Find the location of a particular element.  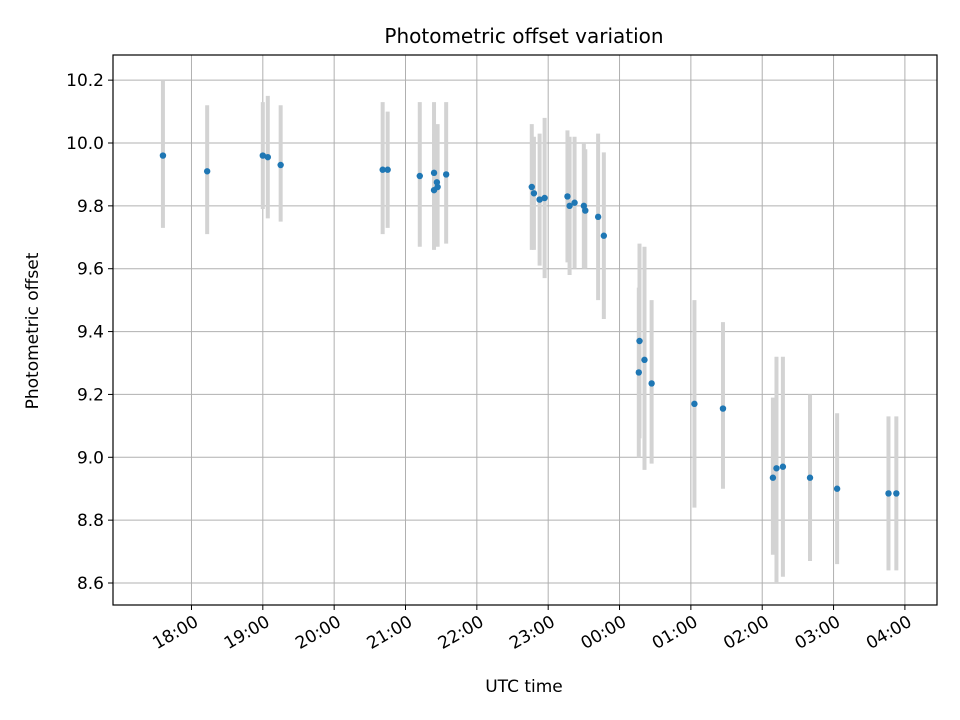

x-axis-label: UTC time is located at coordinates (524, 687).